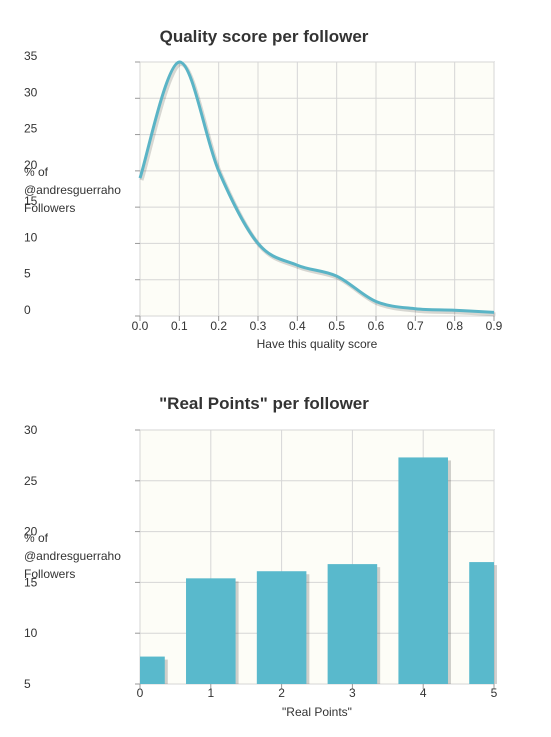 The height and width of the screenshot is (737, 551). I want to click on y-tick-label: 35, so click(31, 56).